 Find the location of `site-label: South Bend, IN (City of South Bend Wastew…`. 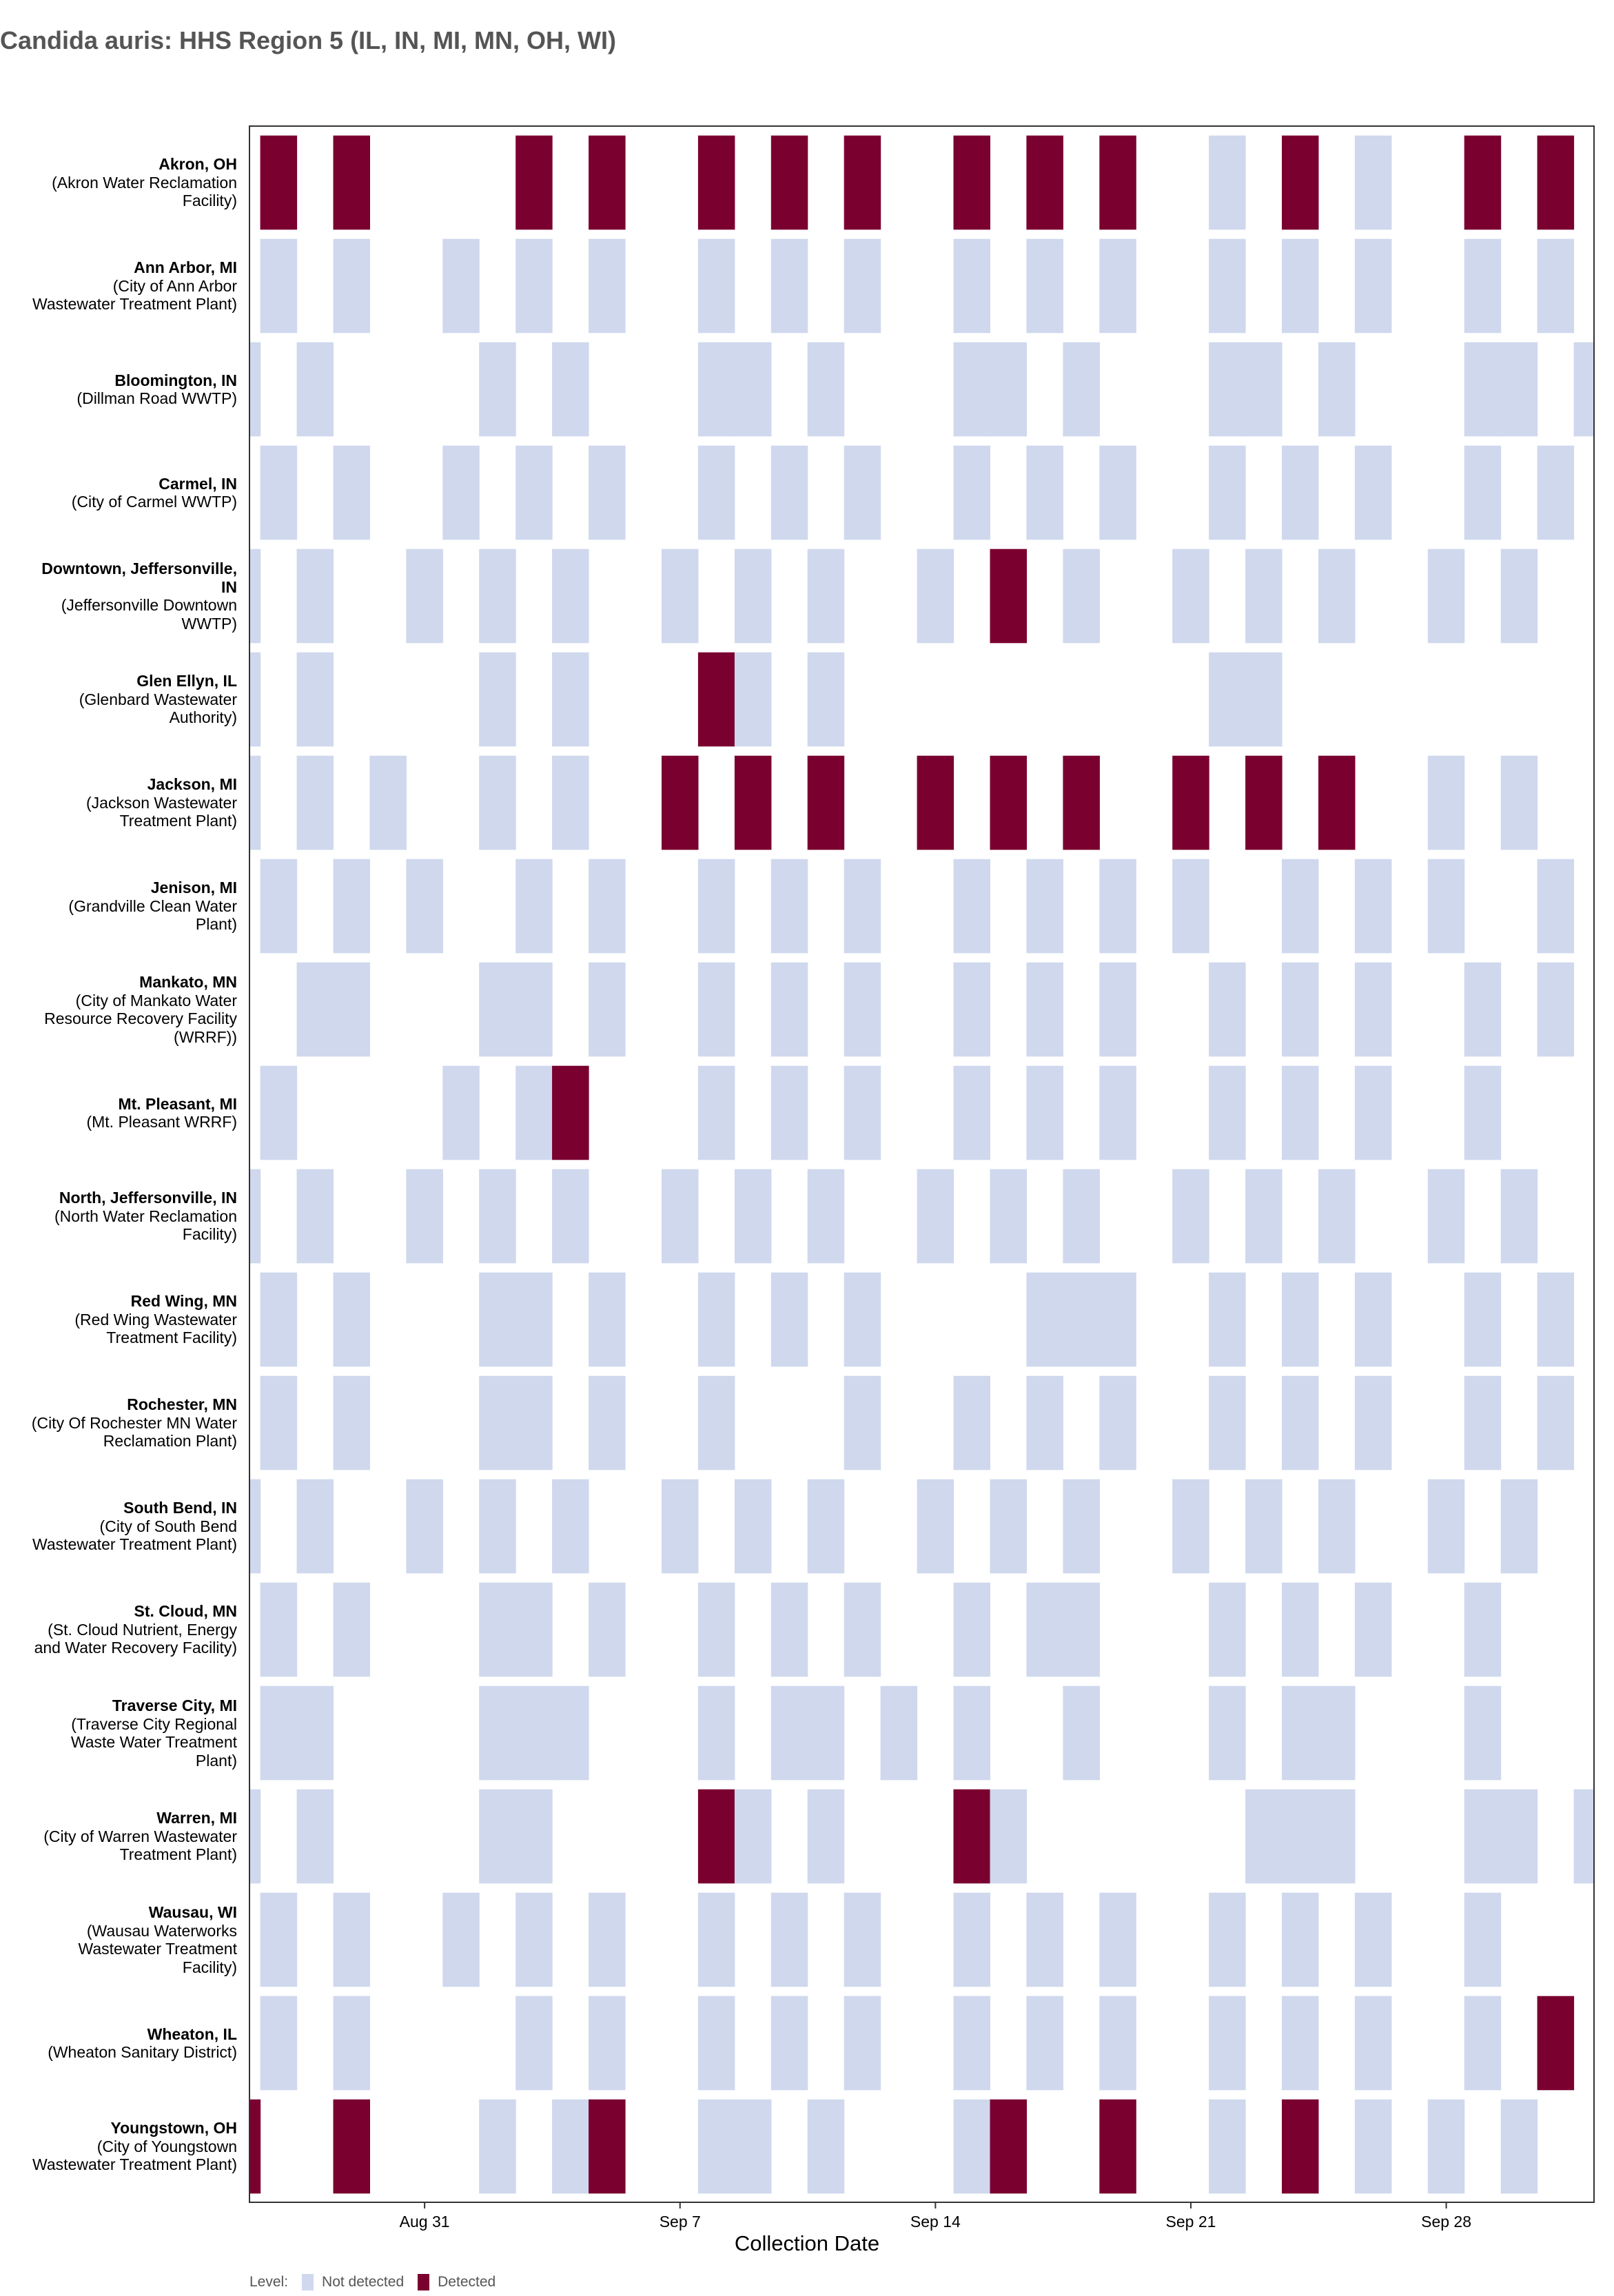

site-label: South Bend, IN (City of South Bend Wastew… is located at coordinates (133, 1526).